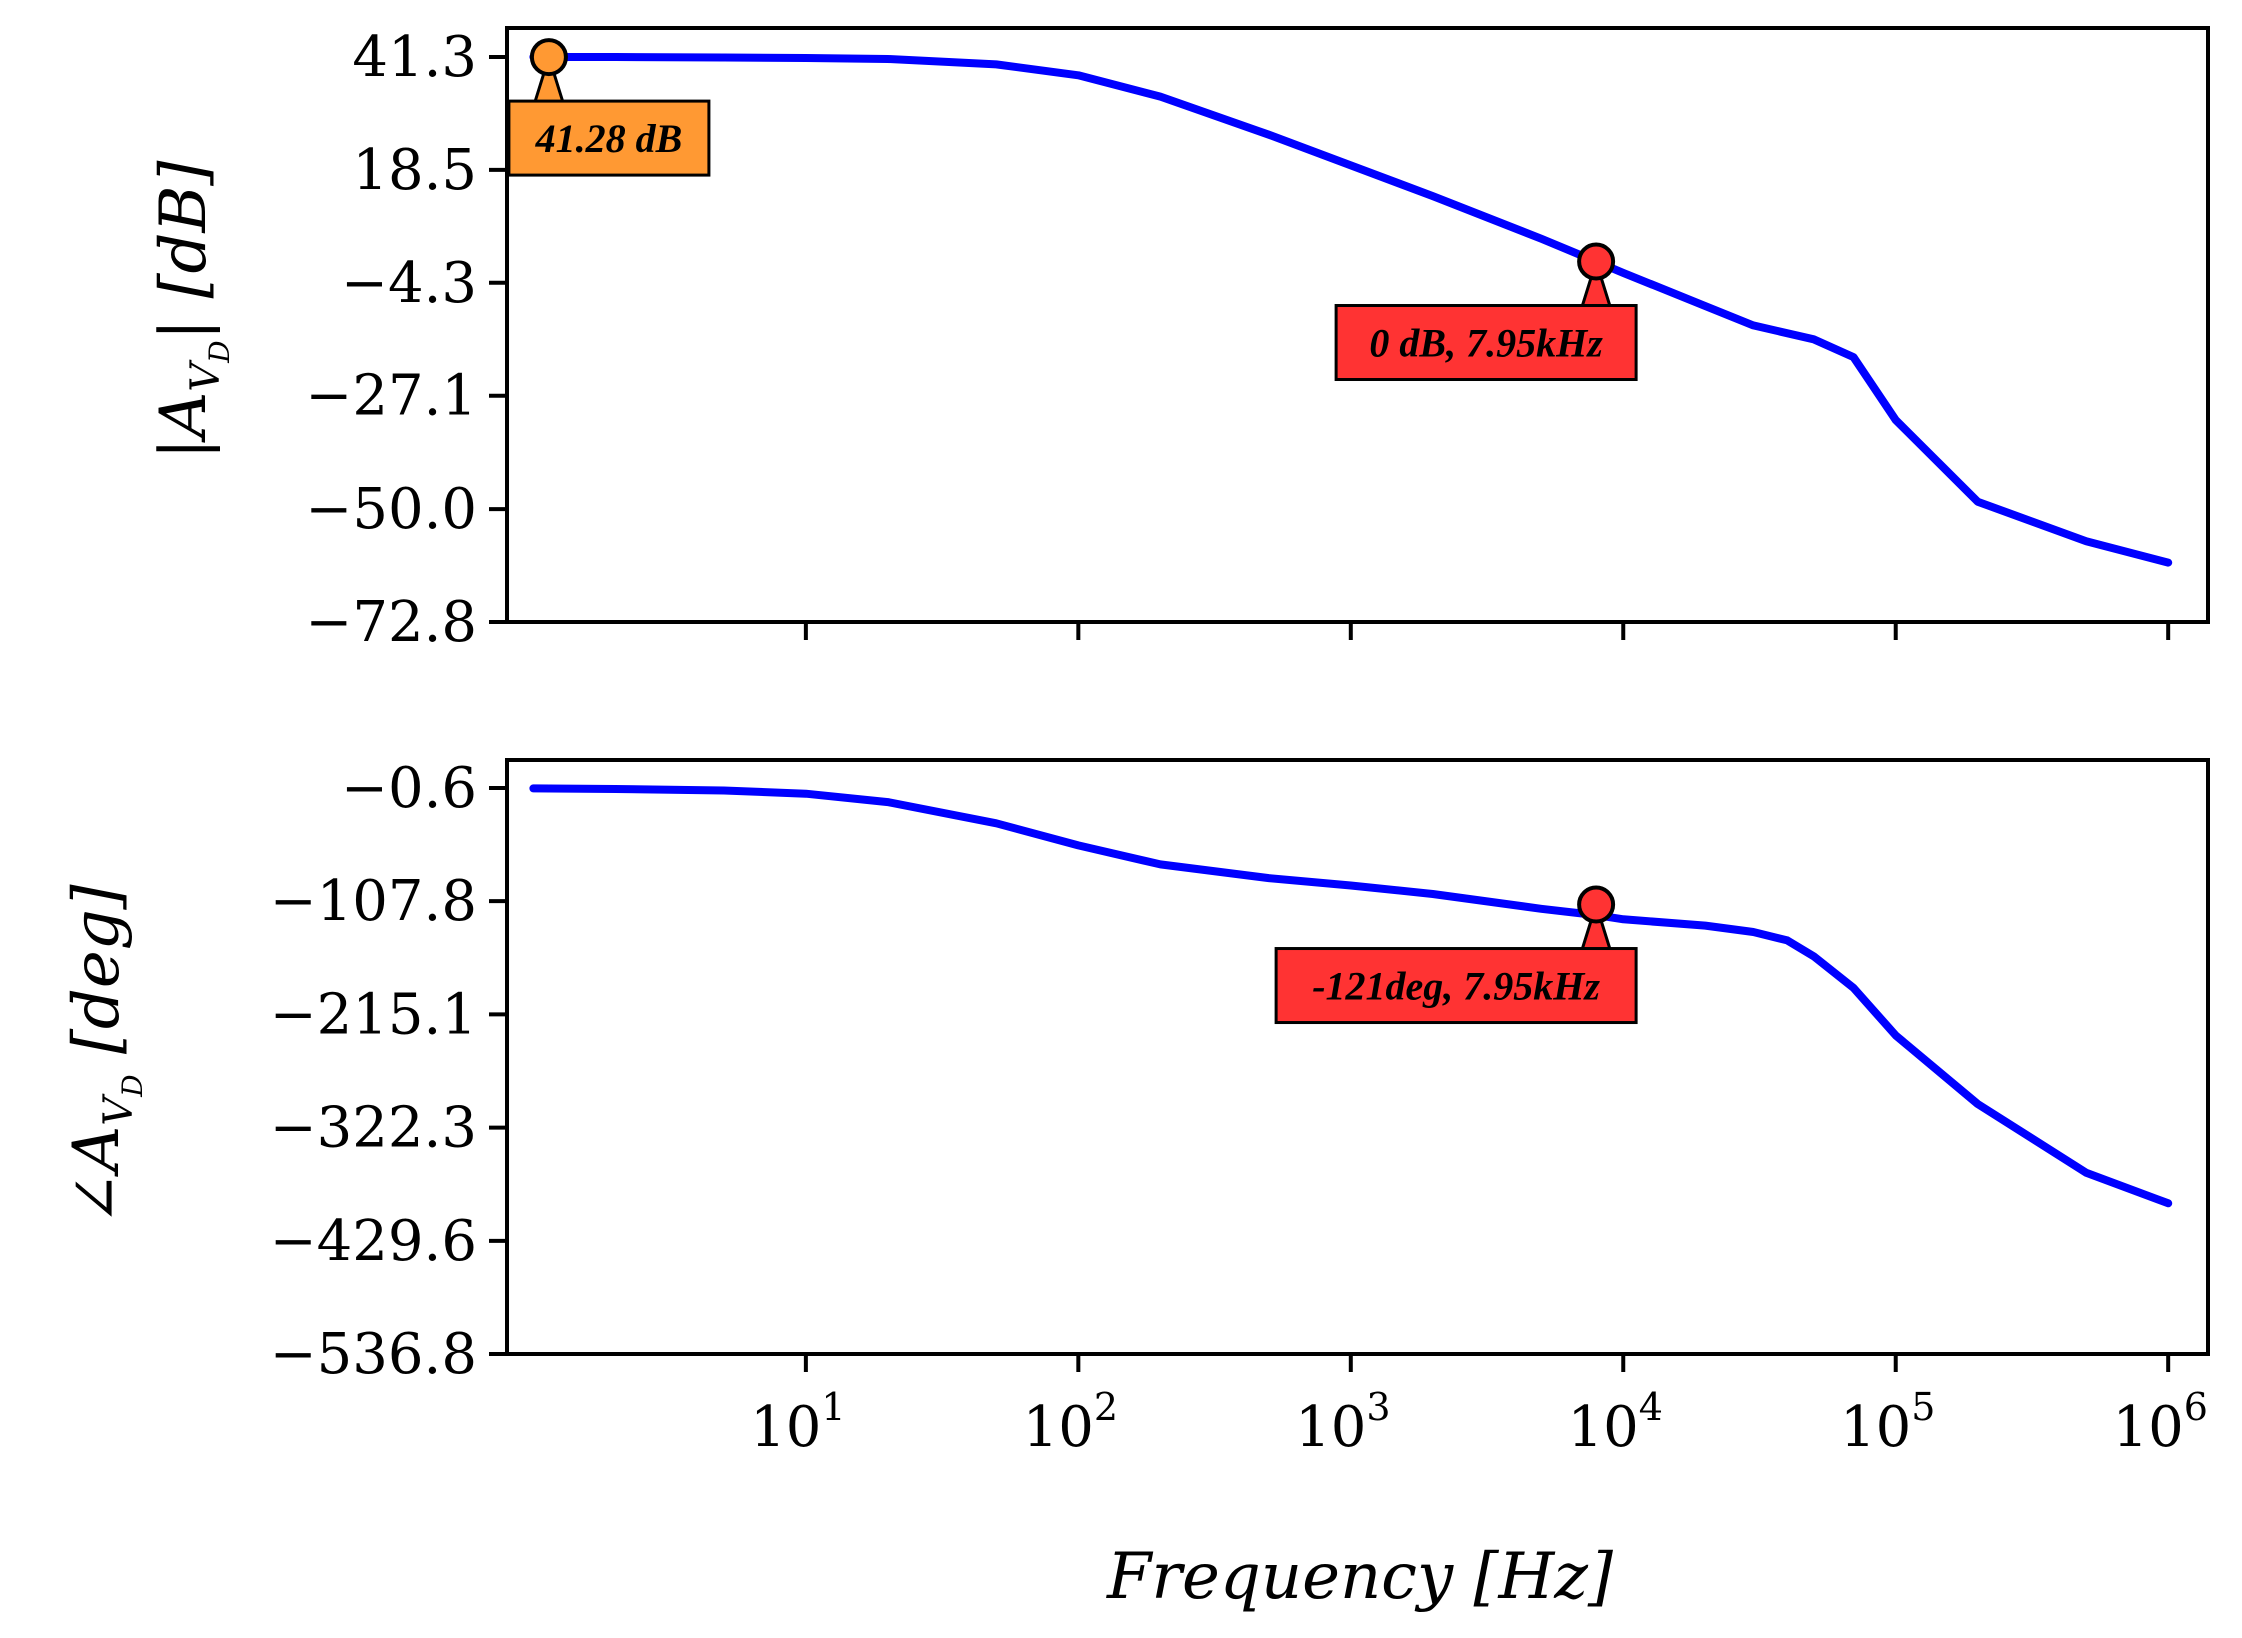  I want to click on y-tick-label: −536.8, so click(373, 1354).